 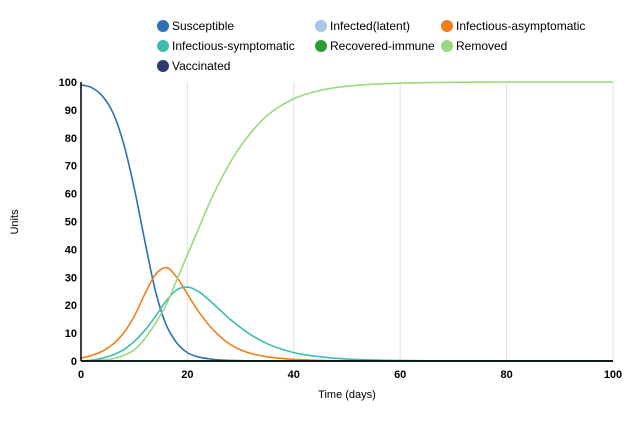 I want to click on legend-label-removed: Removed, so click(x=481, y=46).